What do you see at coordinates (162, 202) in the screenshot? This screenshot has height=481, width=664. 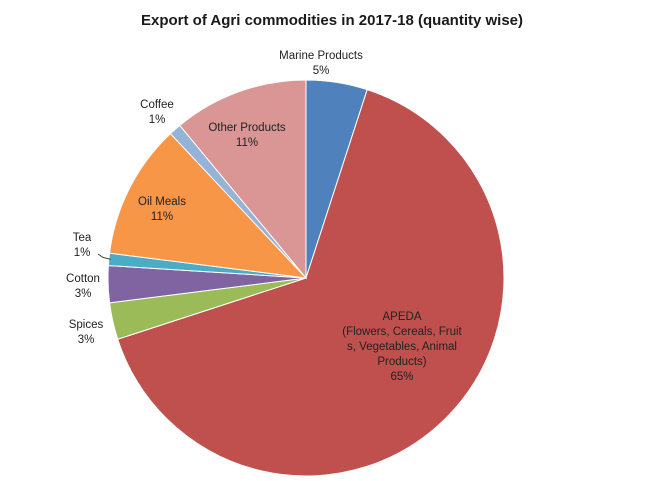 I see `label-oil-meals-name: Oil Meals` at bounding box center [162, 202].